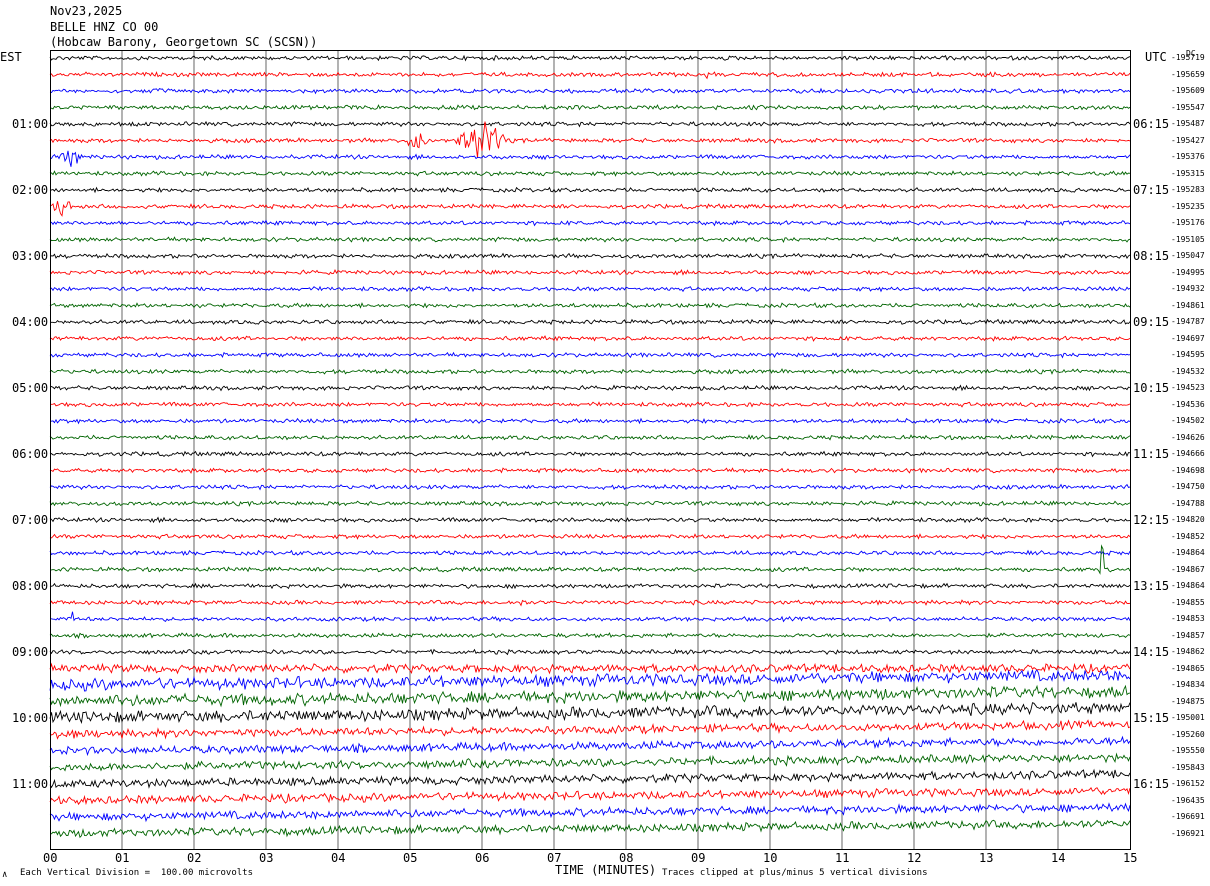 This screenshot has width=1210, height=886. I want to click on dc-offset-label: -195235, so click(1188, 206).